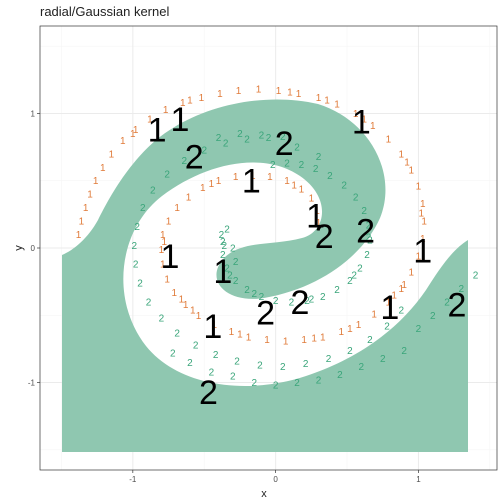  Describe the element at coordinates (32, 383) in the screenshot. I see `y-tick-label: -1` at that location.